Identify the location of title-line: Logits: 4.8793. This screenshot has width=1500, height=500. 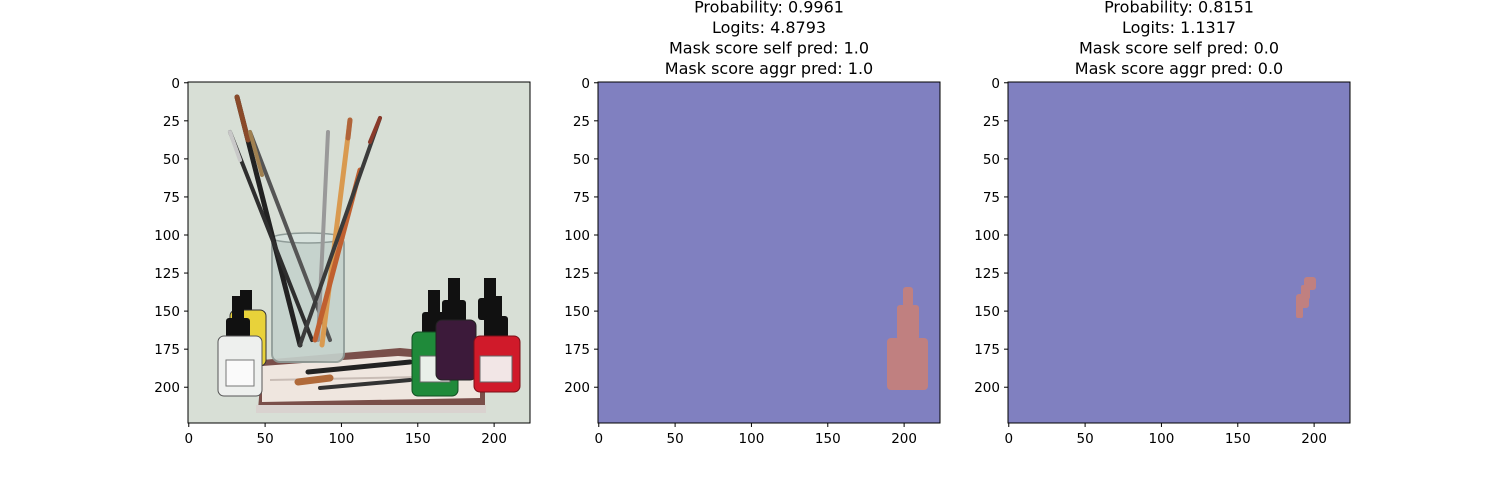
(769, 27).